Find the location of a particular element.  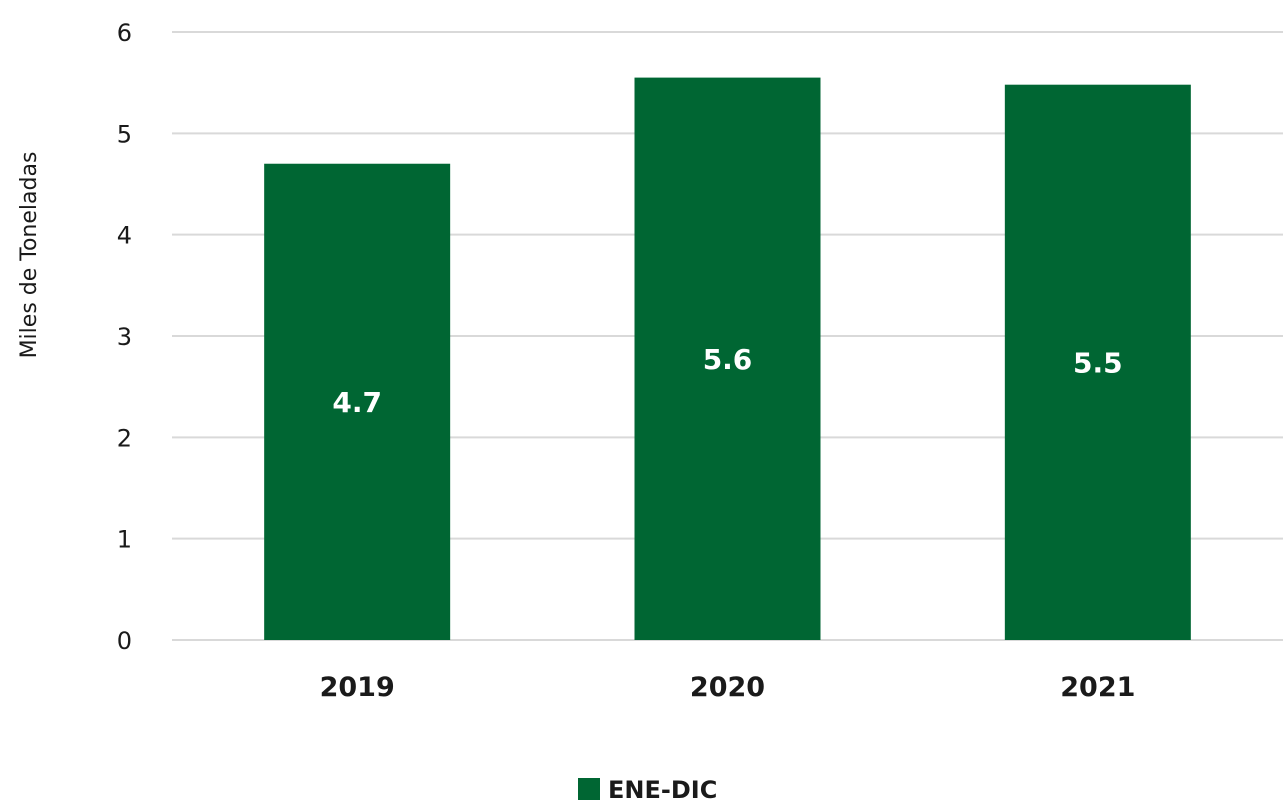

data-label: 5.6 is located at coordinates (728, 359).